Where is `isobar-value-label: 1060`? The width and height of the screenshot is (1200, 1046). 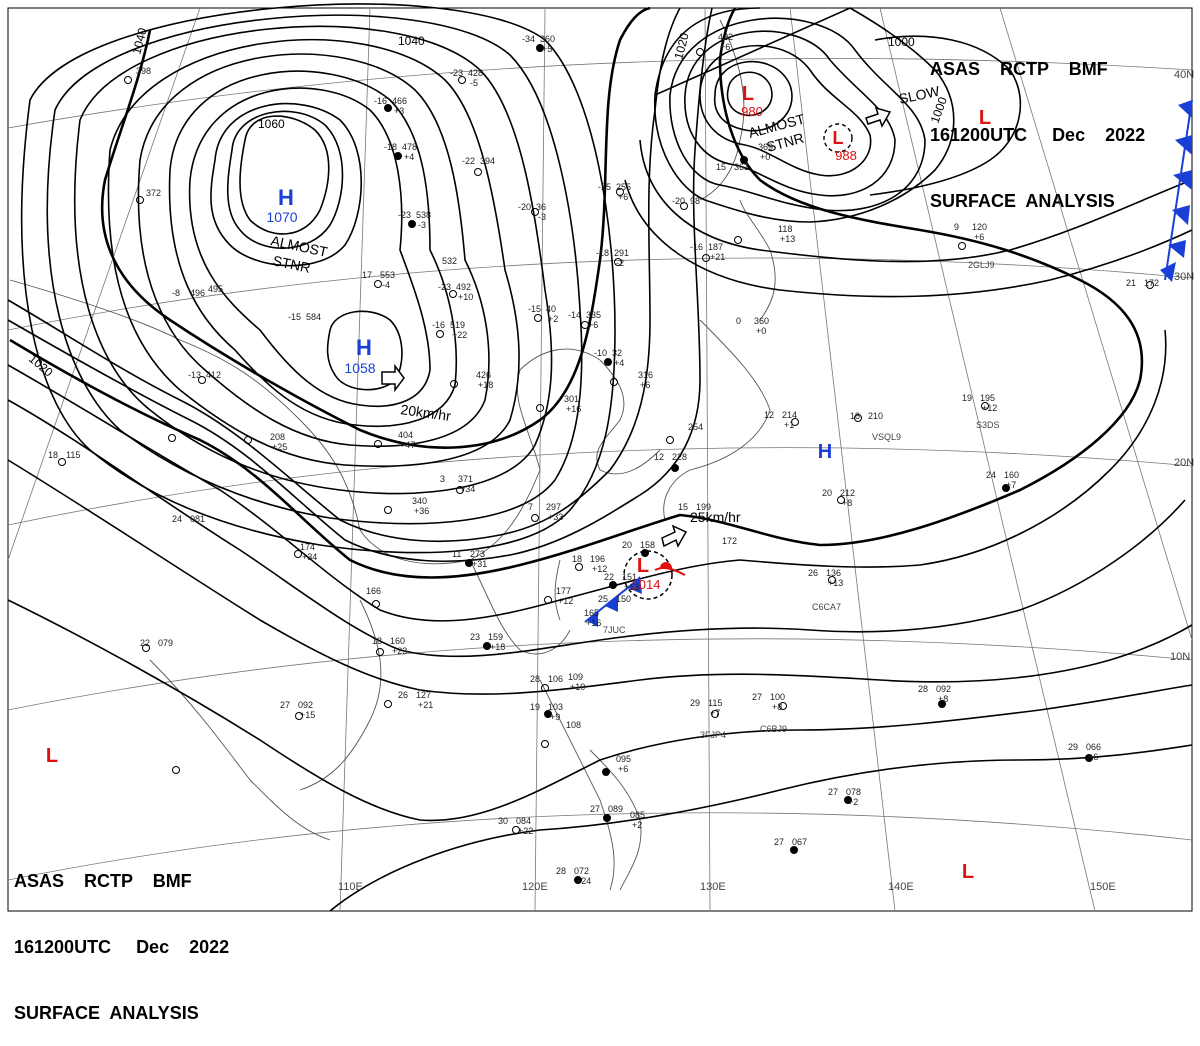 isobar-value-label: 1060 is located at coordinates (271, 124).